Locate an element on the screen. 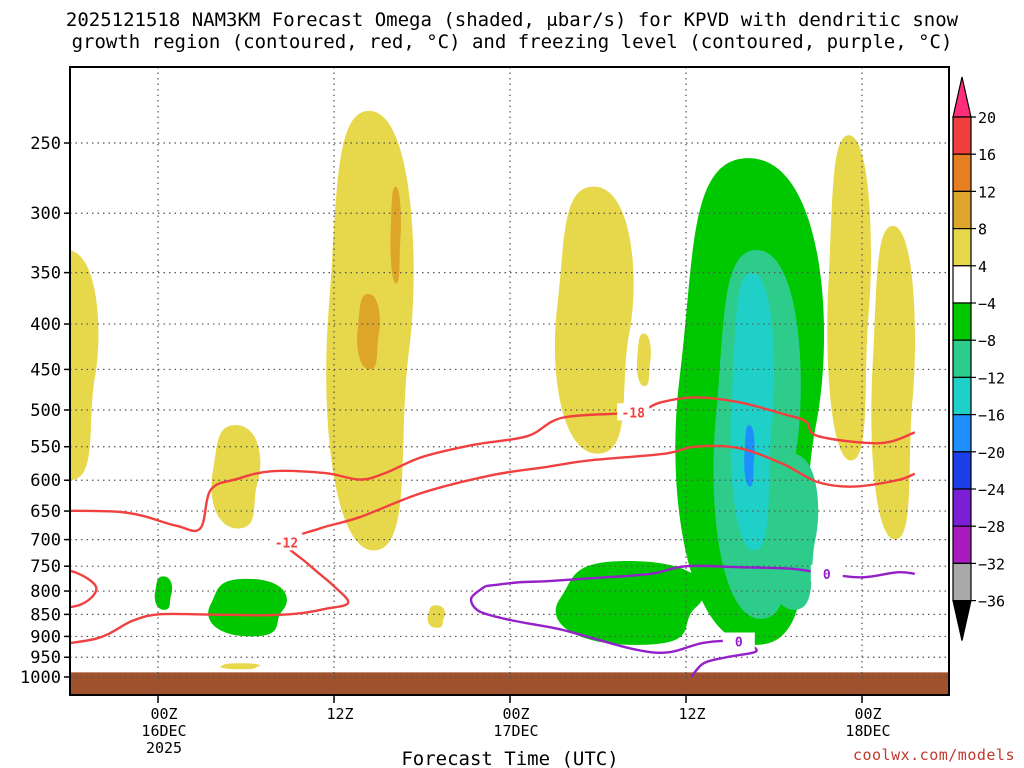 Image resolution: width=1024 pixels, height=768 pixels. y-tick-label-1000: 1000 is located at coordinates (40, 678).